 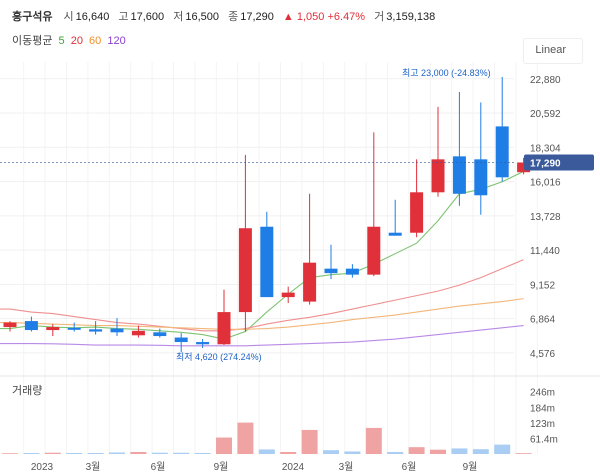 I want to click on y-tick-label: 16,016, so click(x=545, y=183).